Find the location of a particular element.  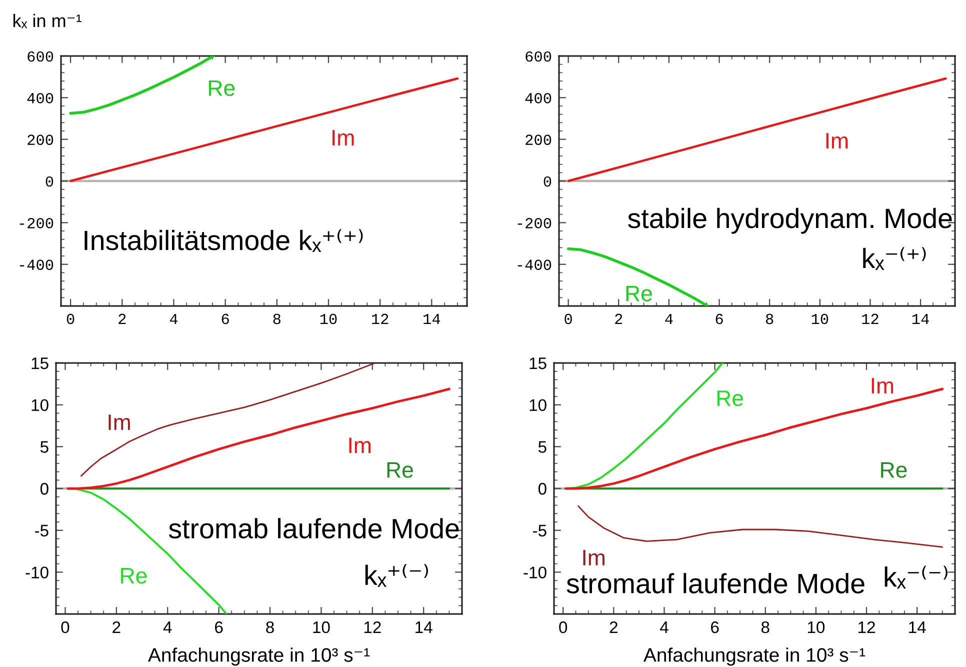

y-axis-title: kₓ in m⁻¹ is located at coordinates (47, 21).